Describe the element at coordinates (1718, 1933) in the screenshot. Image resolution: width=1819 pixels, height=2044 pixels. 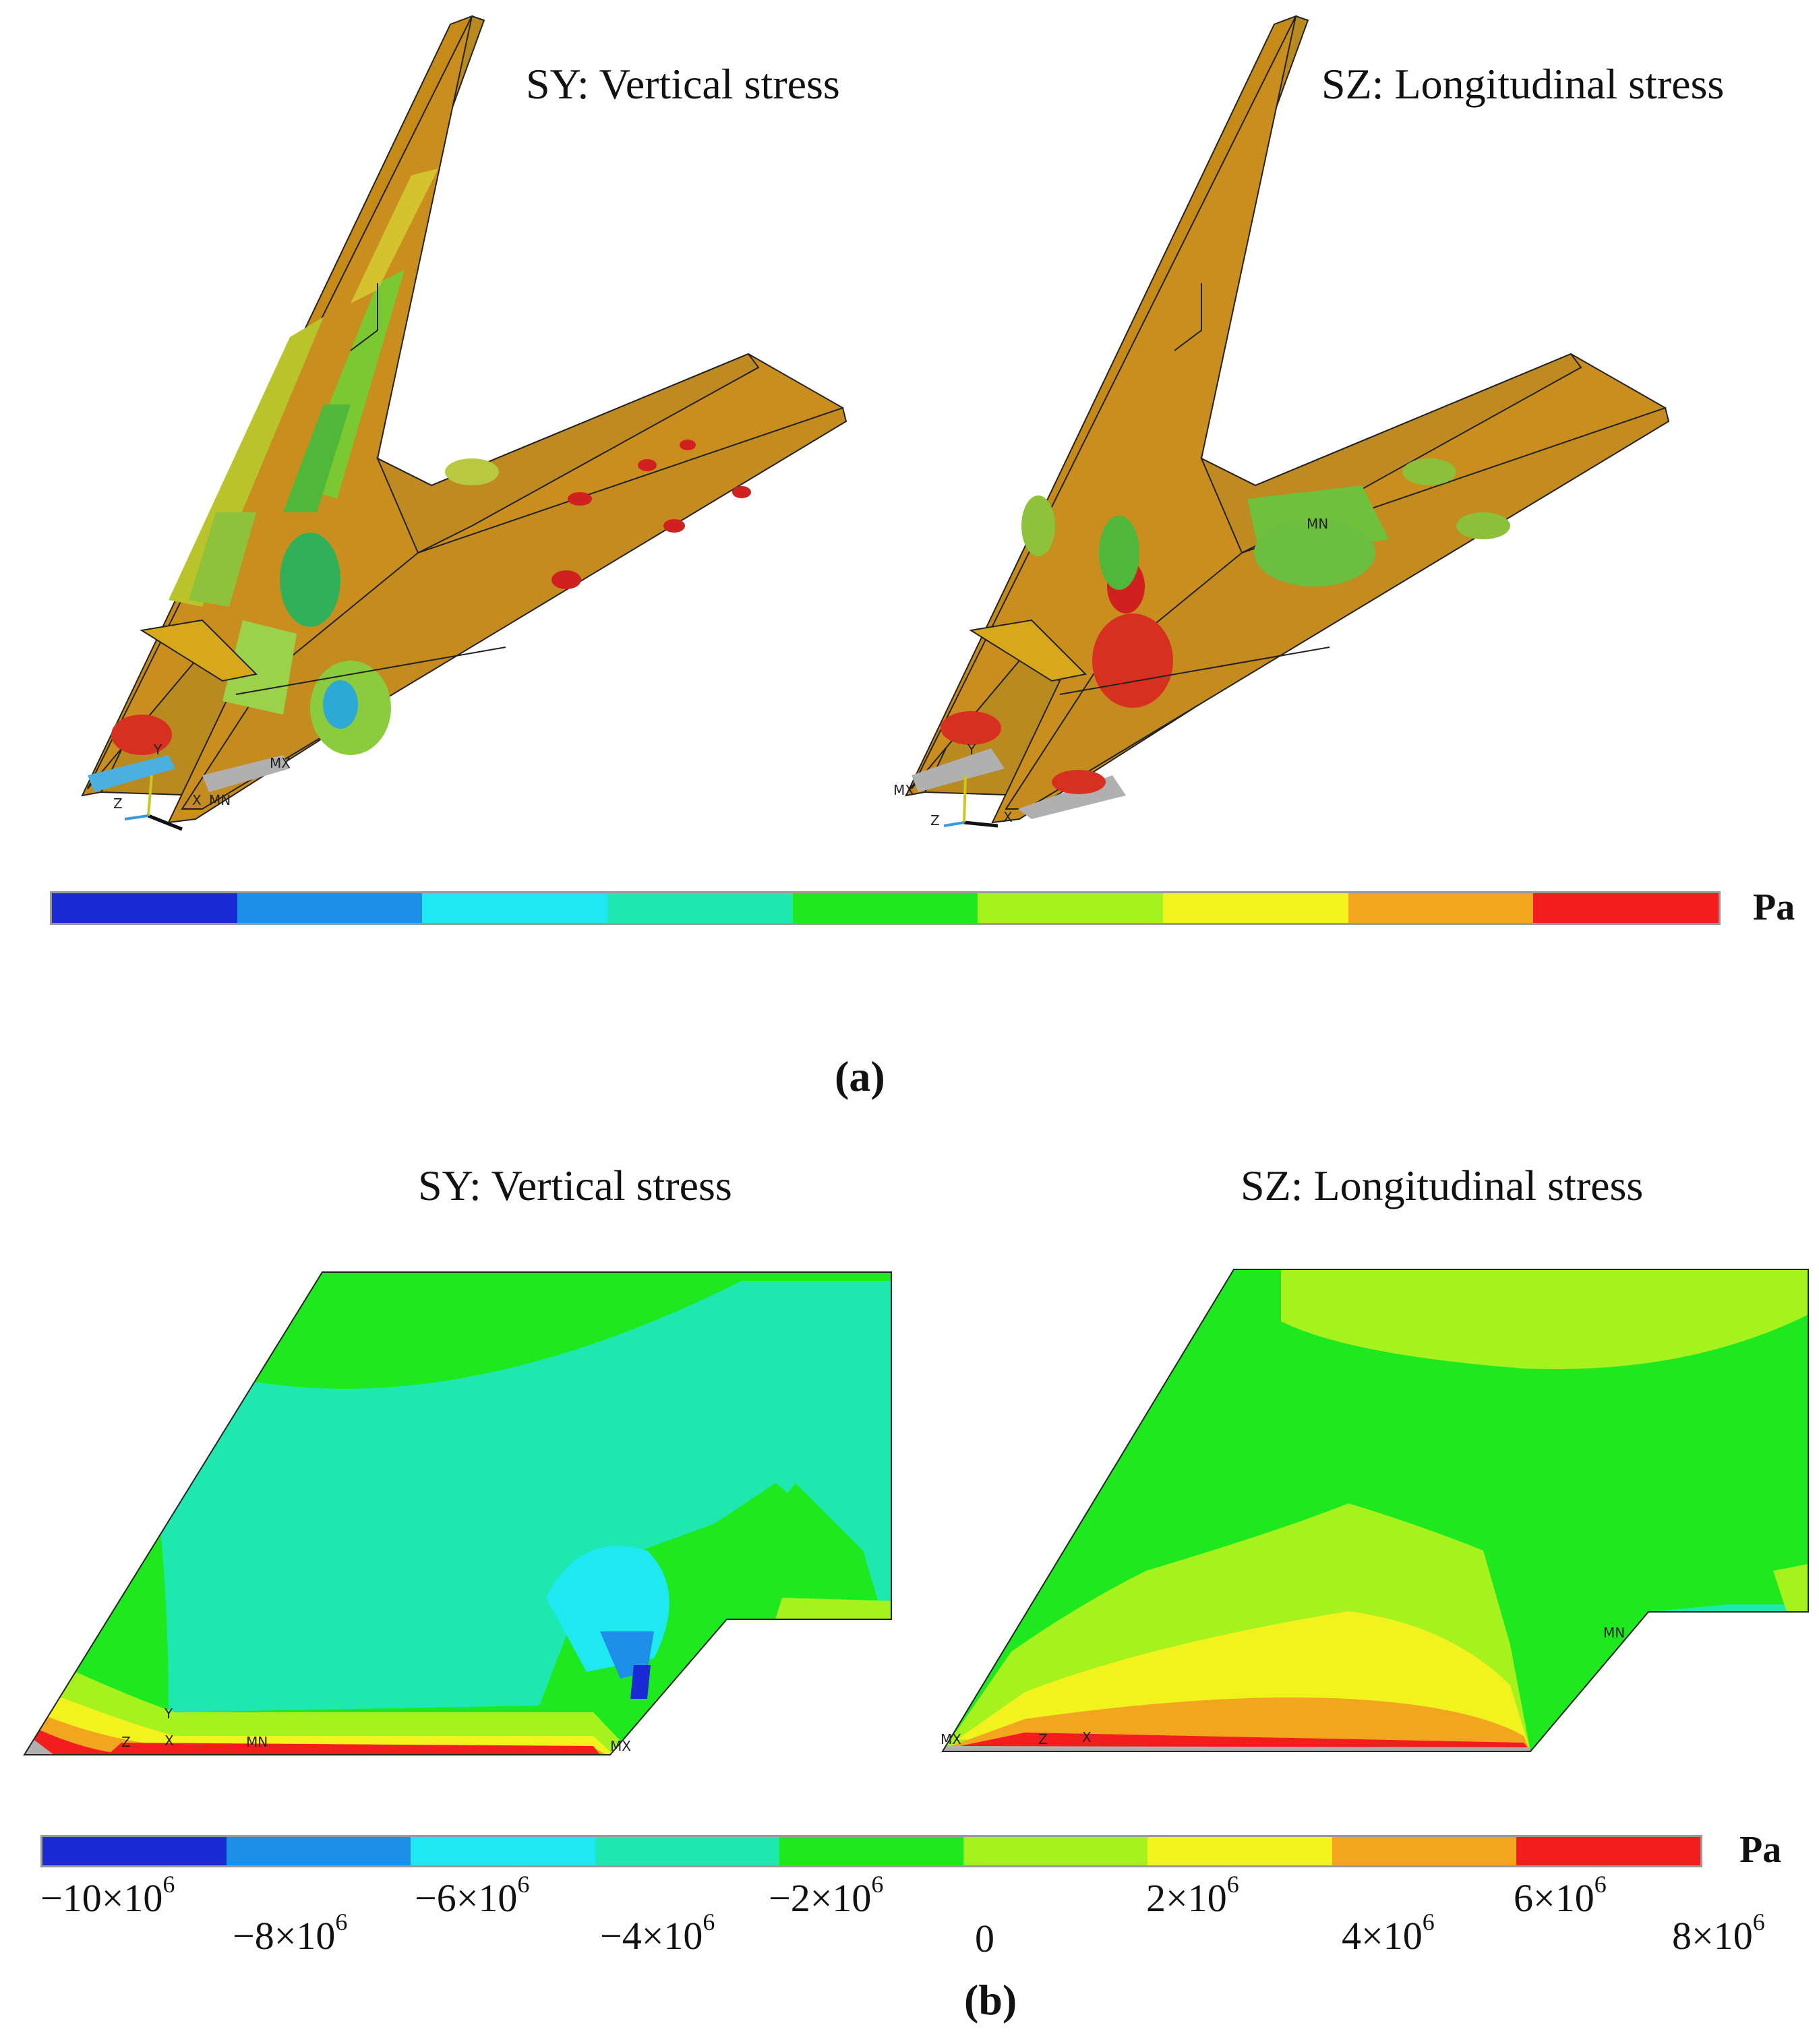
I see `tick-label-9: 8×10⁶` at that location.